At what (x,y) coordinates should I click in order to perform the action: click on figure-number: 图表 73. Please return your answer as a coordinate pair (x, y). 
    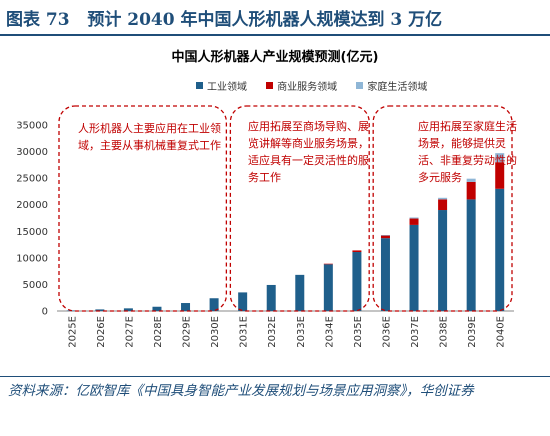
    Looking at the image, I should click on (38, 20).